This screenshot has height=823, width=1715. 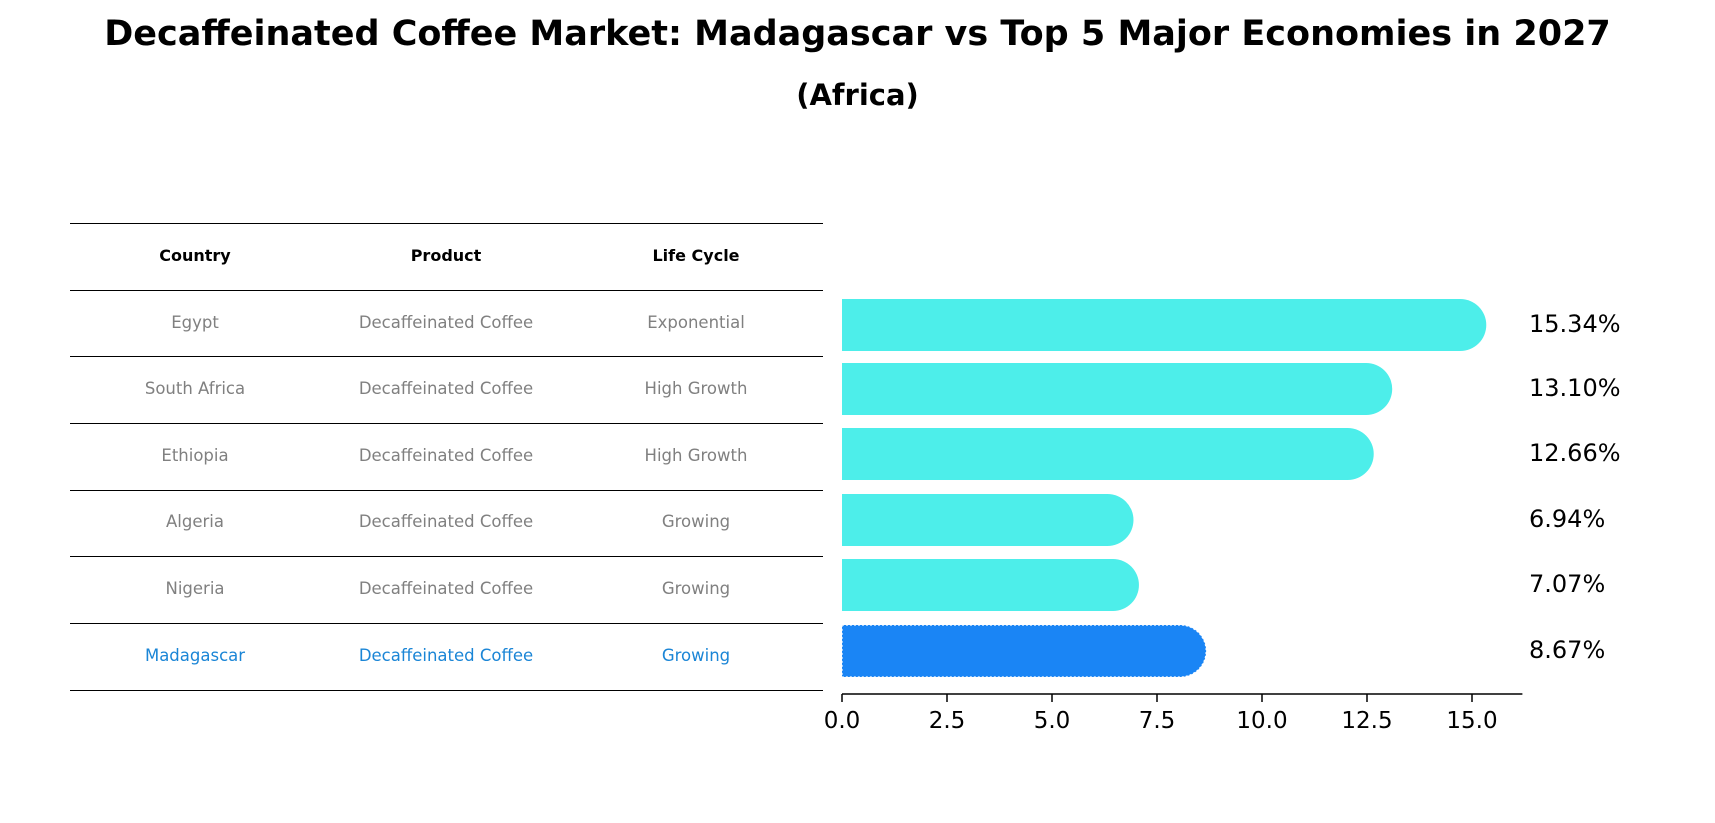 I want to click on bar-madagascar, so click(x=1024, y=651).